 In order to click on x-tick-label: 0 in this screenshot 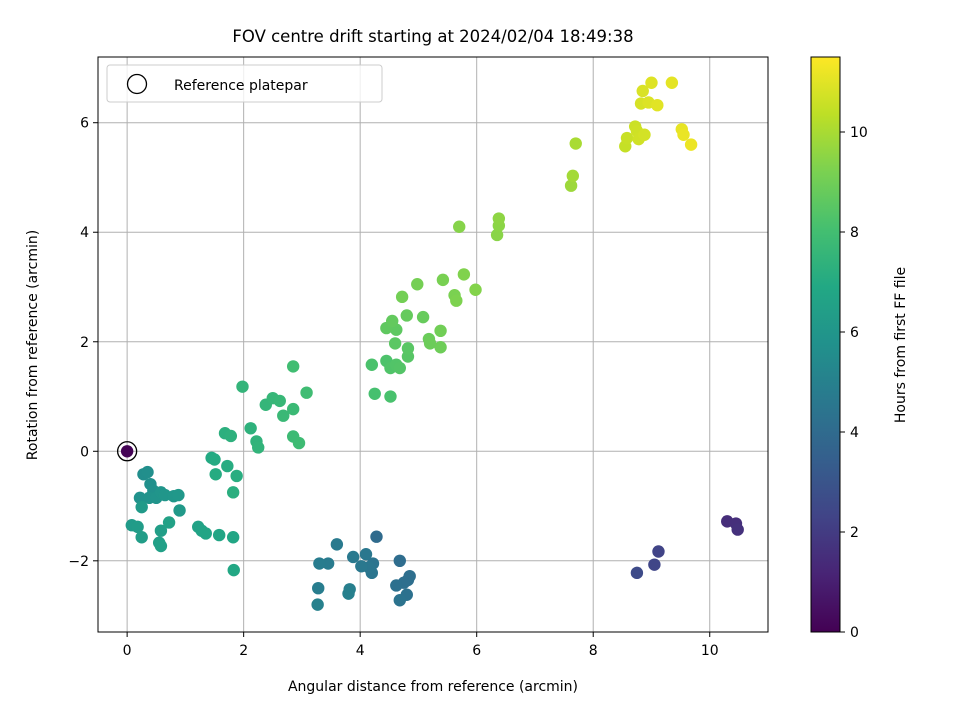, I will do `click(127, 651)`.